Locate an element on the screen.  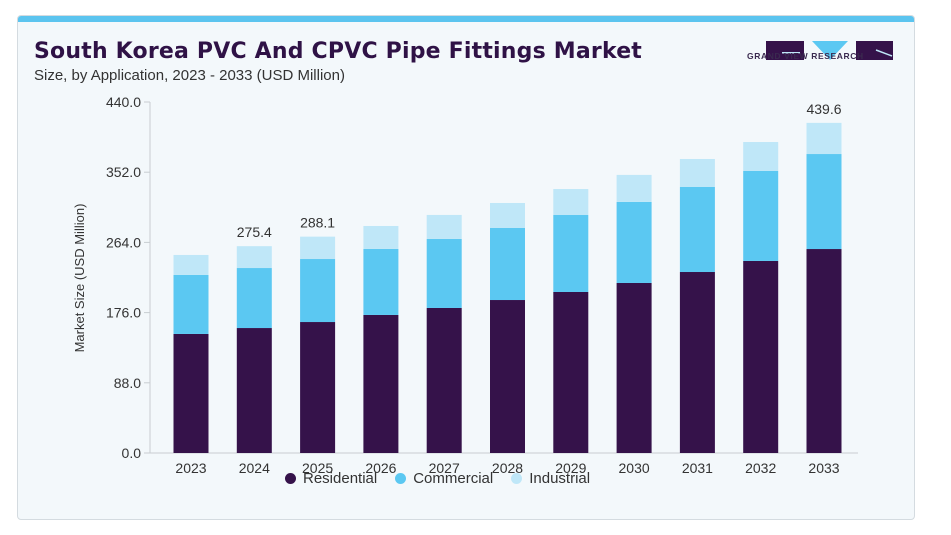
legend-swatch-commercial is located at coordinates (401, 478).